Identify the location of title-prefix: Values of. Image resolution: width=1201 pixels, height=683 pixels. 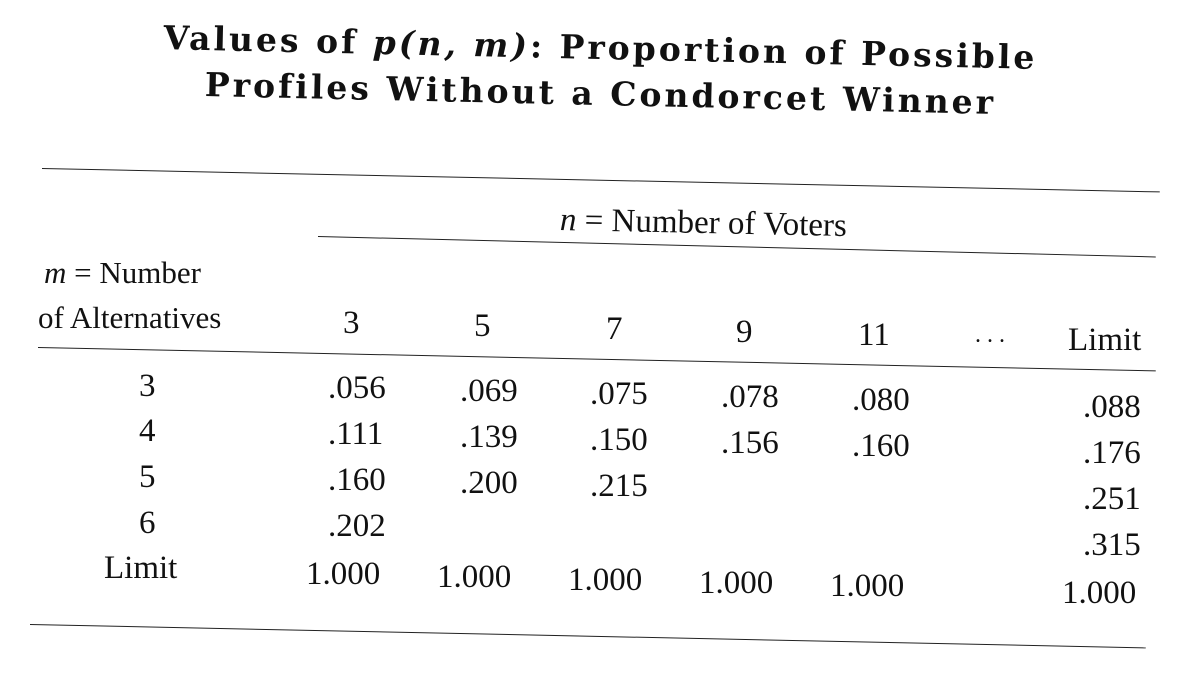
(268, 40).